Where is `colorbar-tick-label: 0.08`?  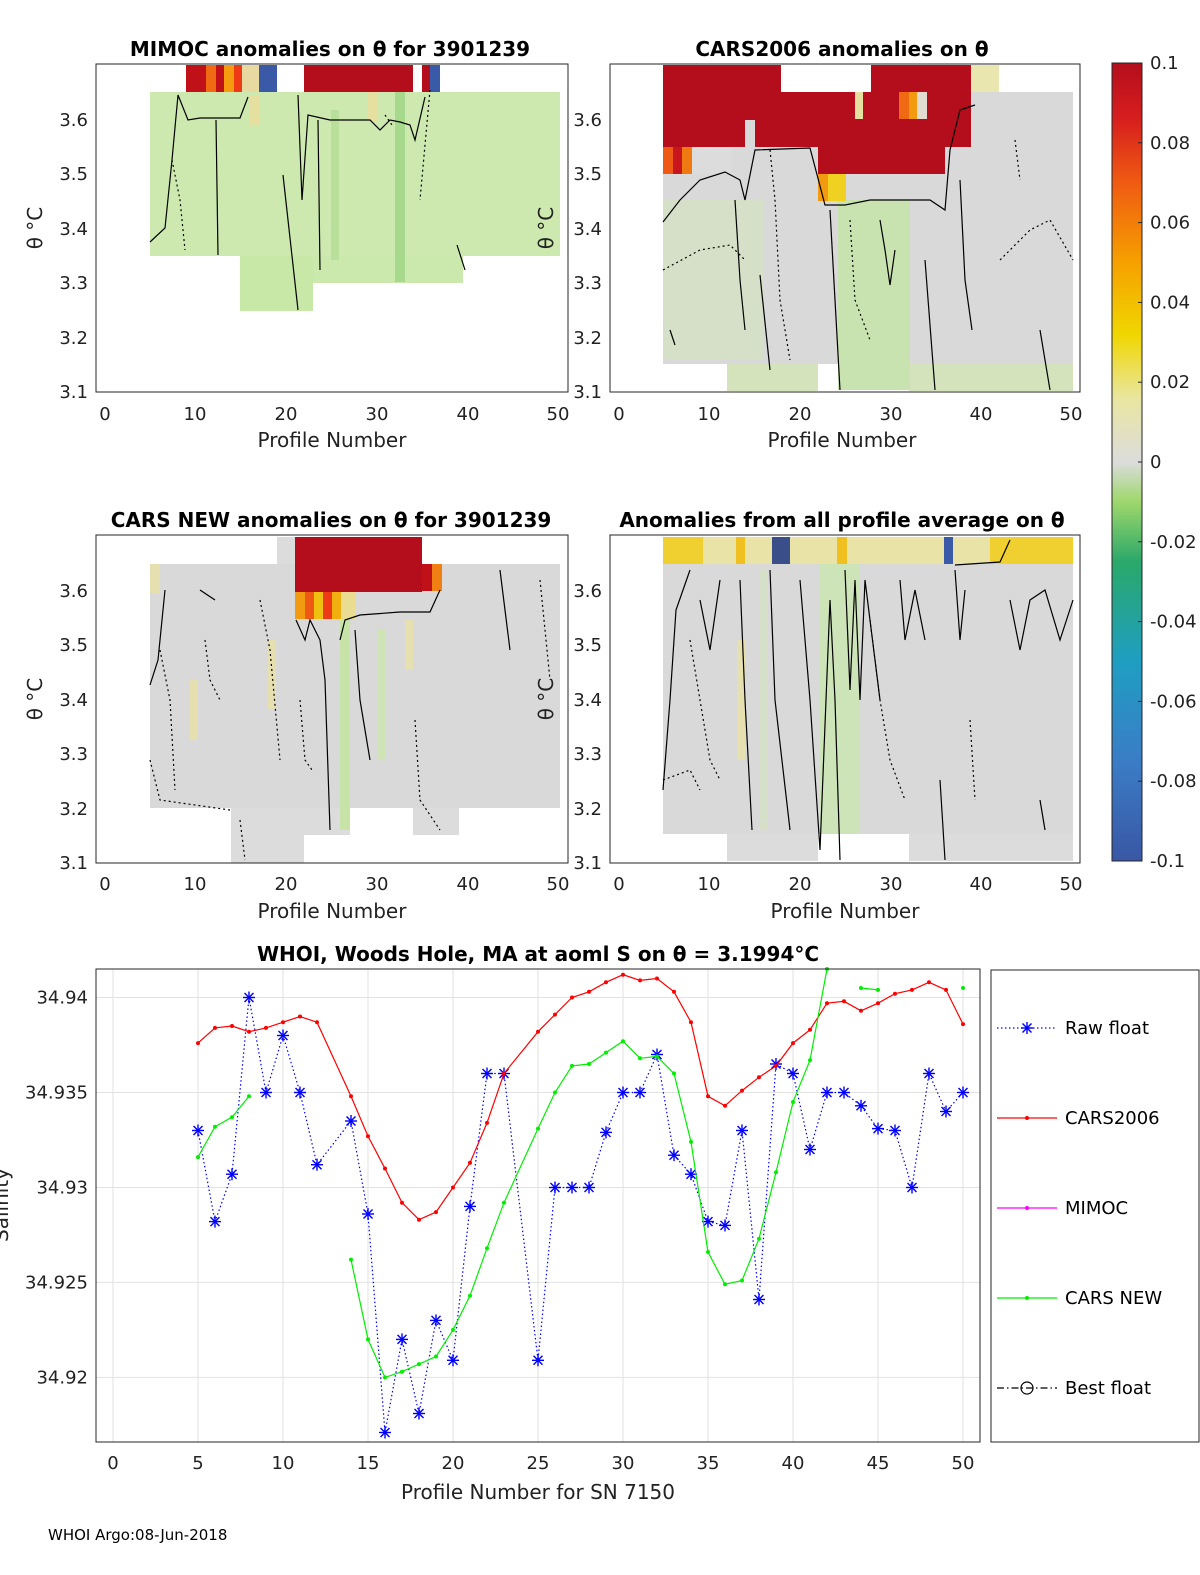 colorbar-tick-label: 0.08 is located at coordinates (1170, 143).